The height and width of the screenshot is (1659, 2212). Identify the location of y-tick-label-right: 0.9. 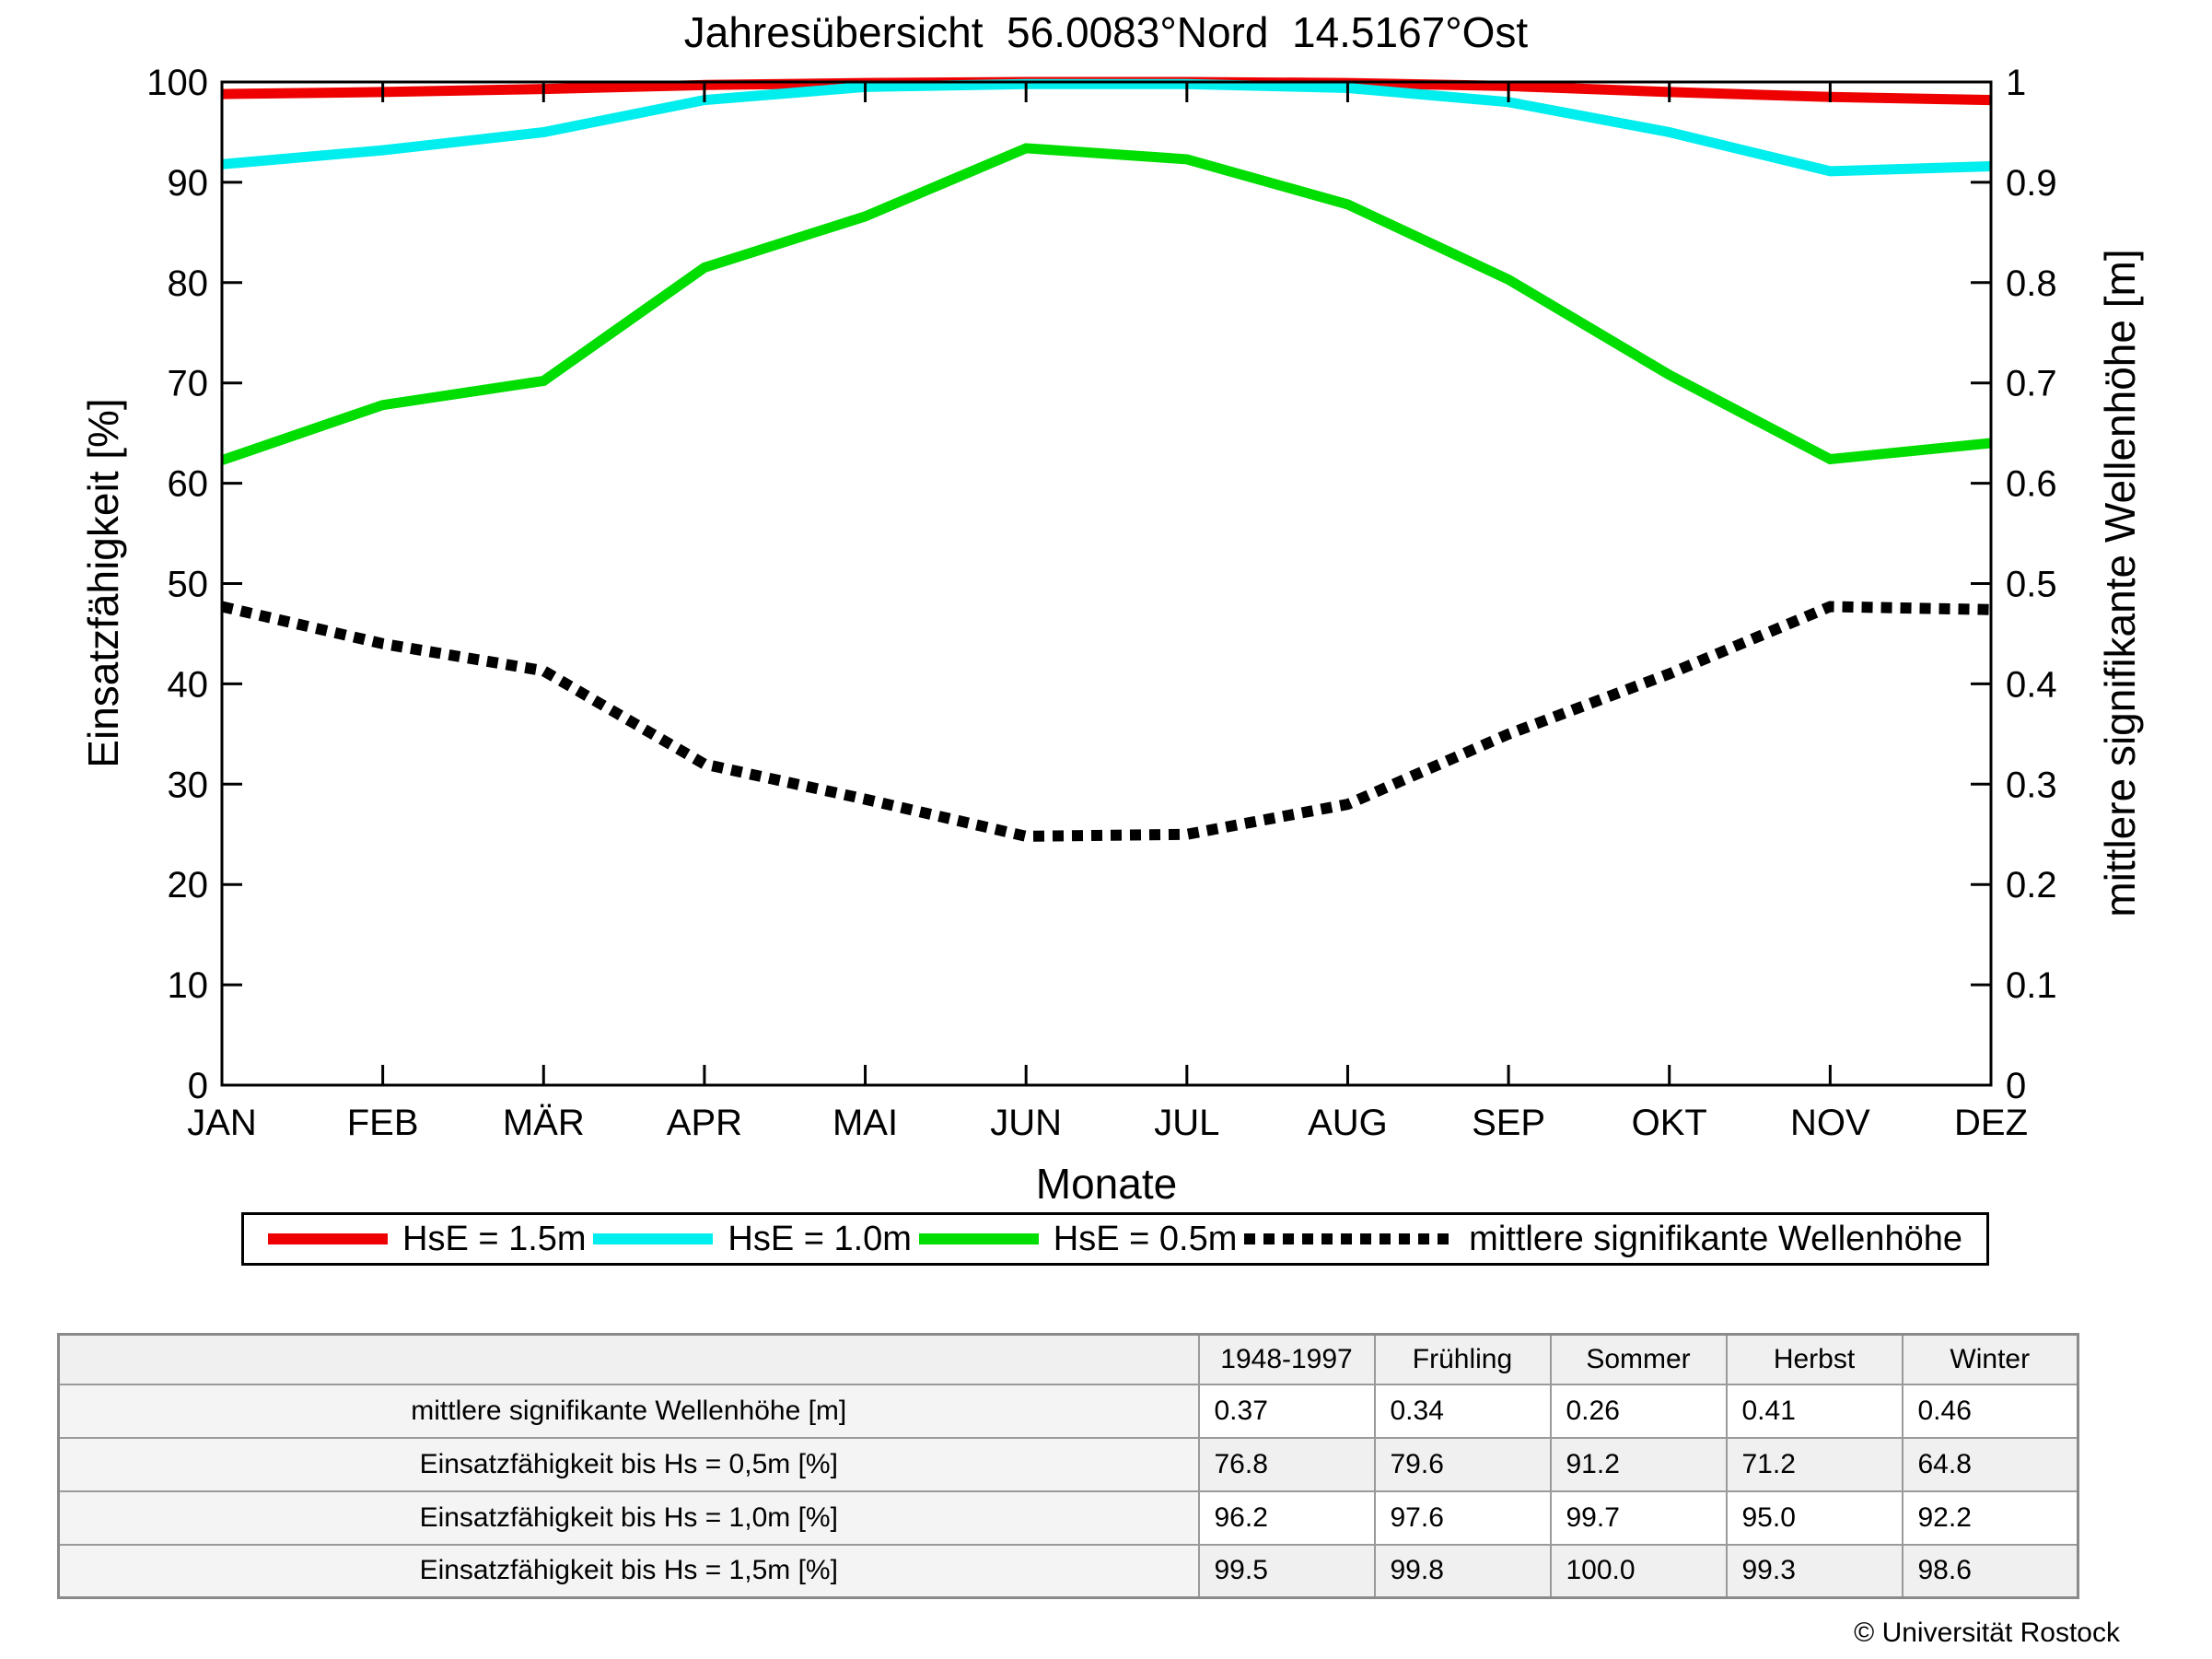
(2031, 183).